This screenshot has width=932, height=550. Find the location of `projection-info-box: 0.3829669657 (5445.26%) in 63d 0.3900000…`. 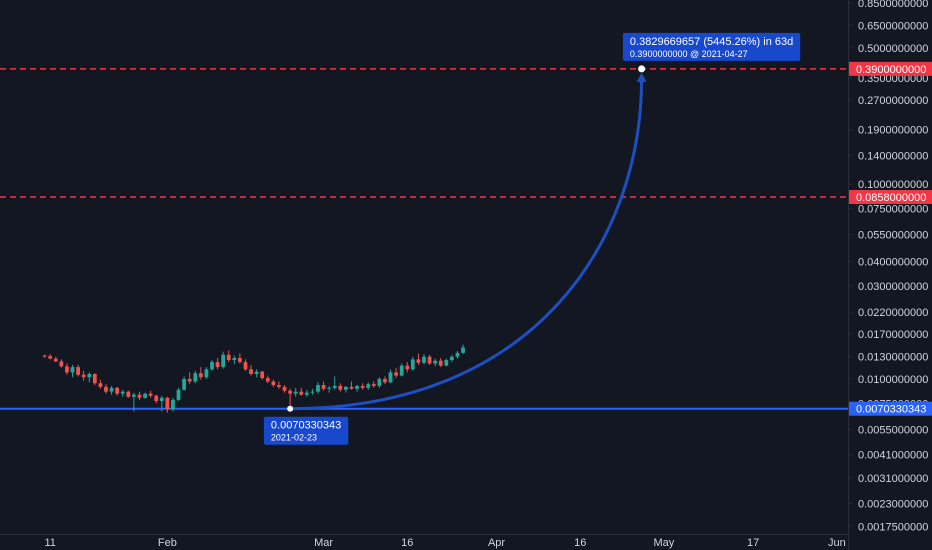

projection-info-box: 0.3829669657 (5445.26%) in 63d 0.3900000… is located at coordinates (711, 46).